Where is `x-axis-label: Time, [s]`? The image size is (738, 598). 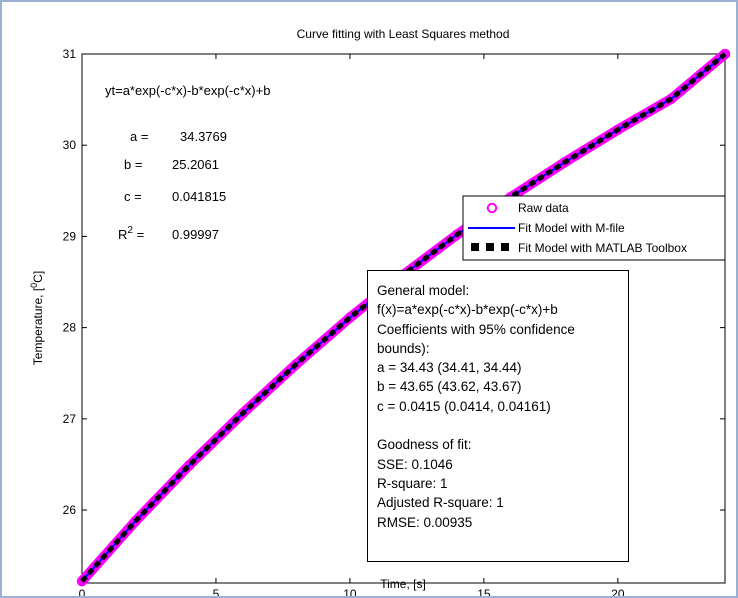 x-axis-label: Time, [s] is located at coordinates (403, 584).